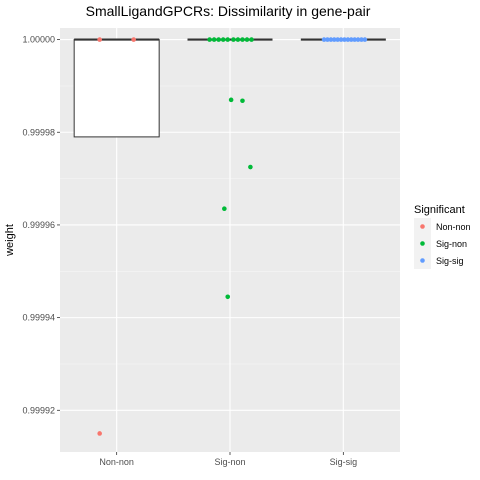 This screenshot has width=480, height=480. Describe the element at coordinates (38, 318) in the screenshot. I see `y-tick-label: 0.99994` at that location.